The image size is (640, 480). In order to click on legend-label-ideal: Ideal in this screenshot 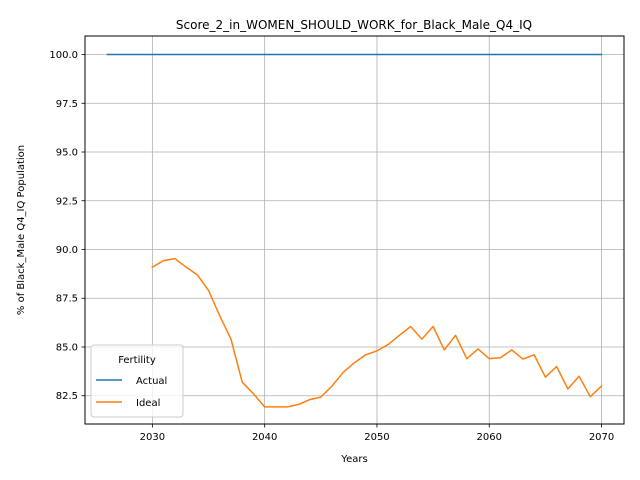, I will do `click(148, 403)`.